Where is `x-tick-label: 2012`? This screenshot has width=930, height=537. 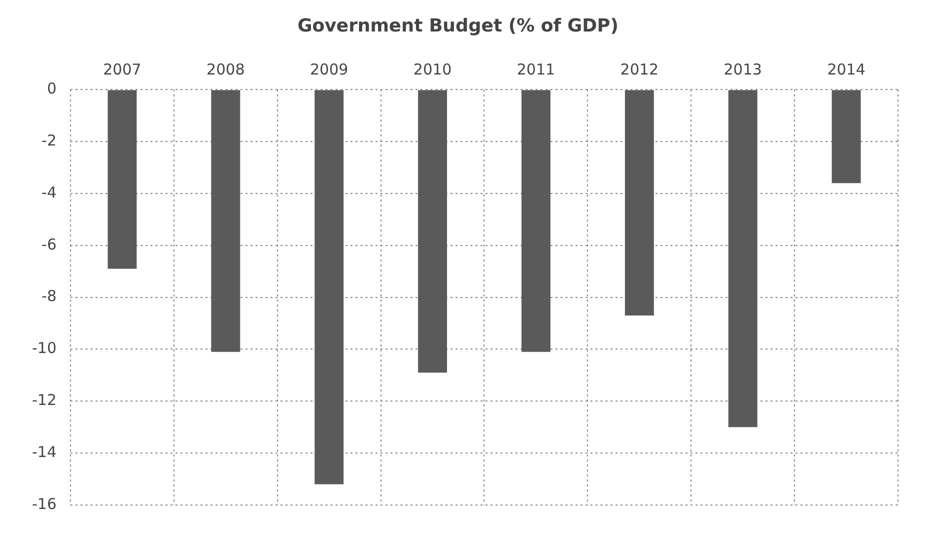 x-tick-label: 2012 is located at coordinates (639, 69).